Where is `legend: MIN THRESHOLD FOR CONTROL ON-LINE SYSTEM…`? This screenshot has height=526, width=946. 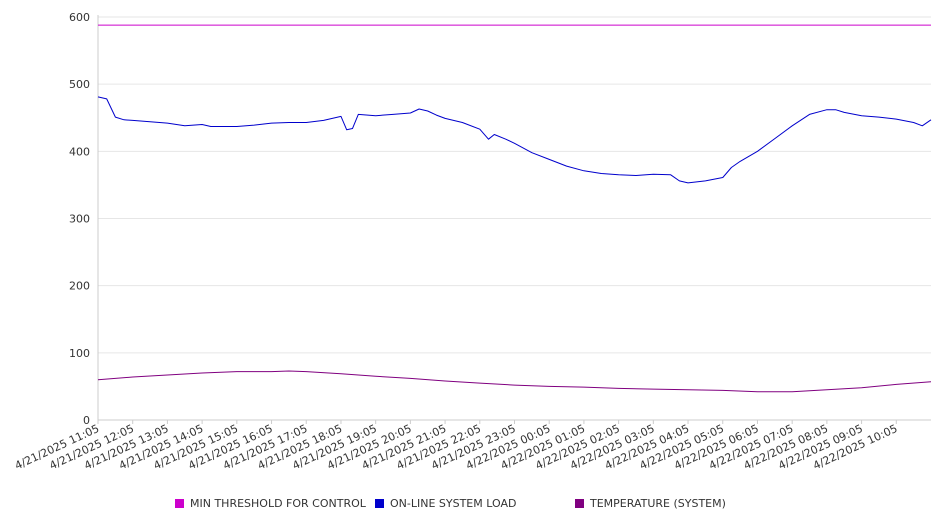 legend: MIN THRESHOLD FOR CONTROL ON-LINE SYSTEM… is located at coordinates (473, 506).